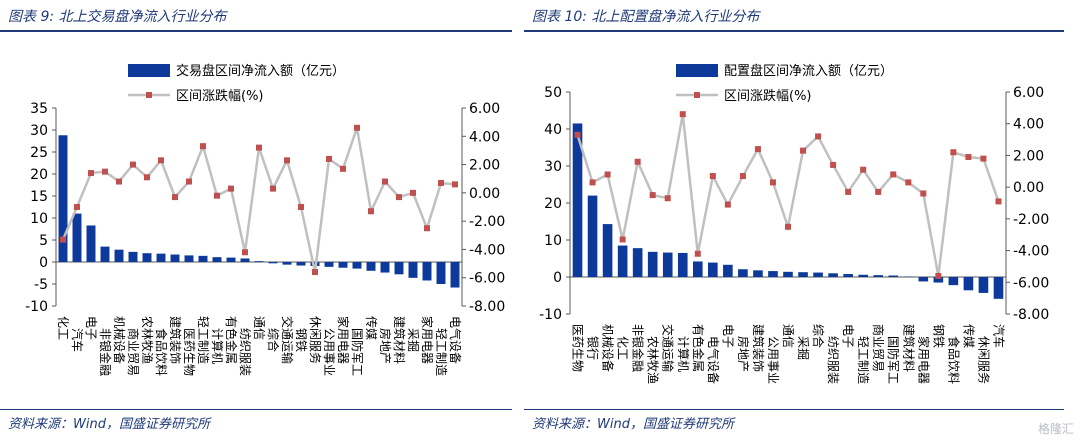  I want to click on category-label: 通信, so click(788, 336).